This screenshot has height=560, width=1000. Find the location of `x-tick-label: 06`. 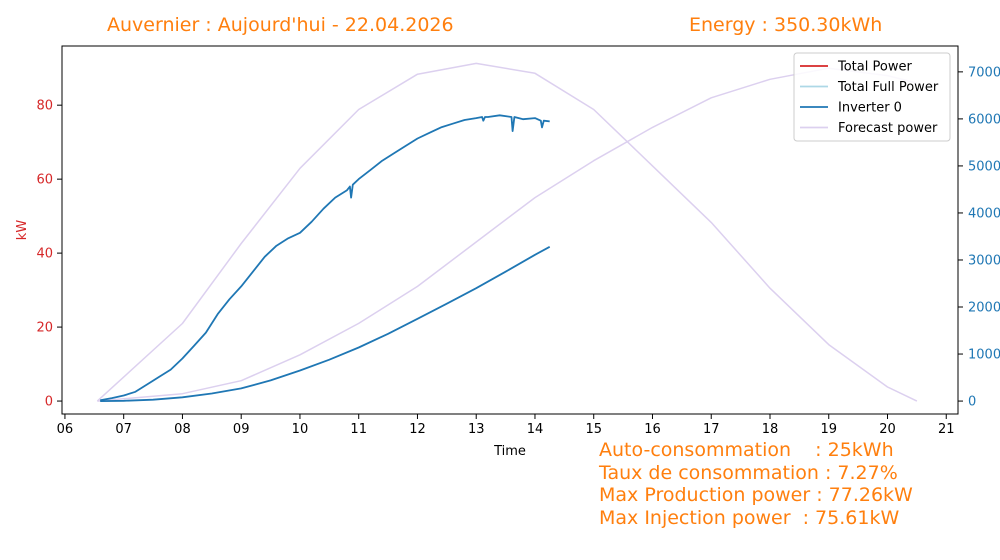

x-tick-label: 06 is located at coordinates (65, 429).